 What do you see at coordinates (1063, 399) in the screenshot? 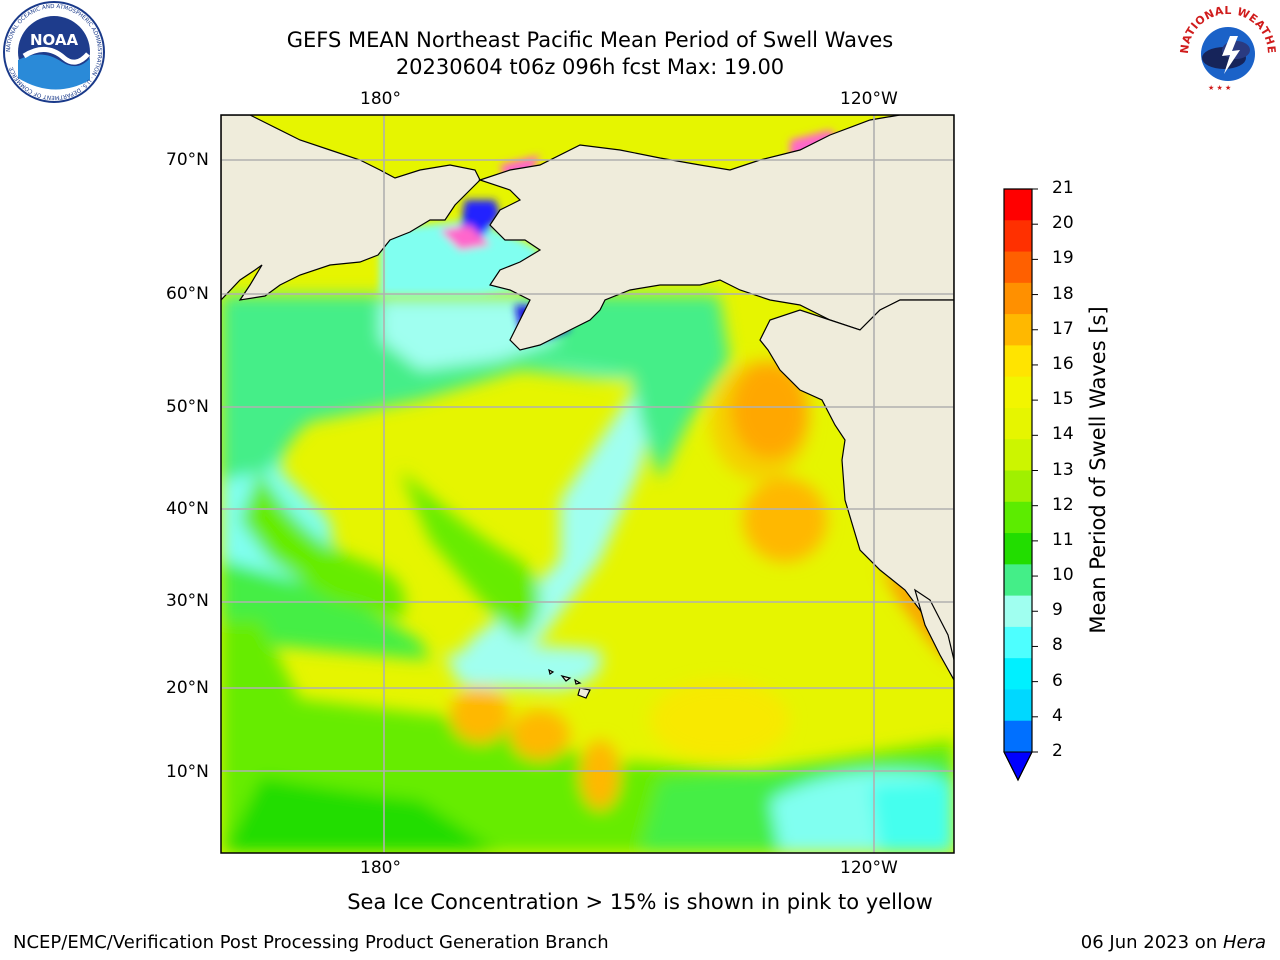
I see `colorbar-tick-label: 15` at bounding box center [1063, 399].